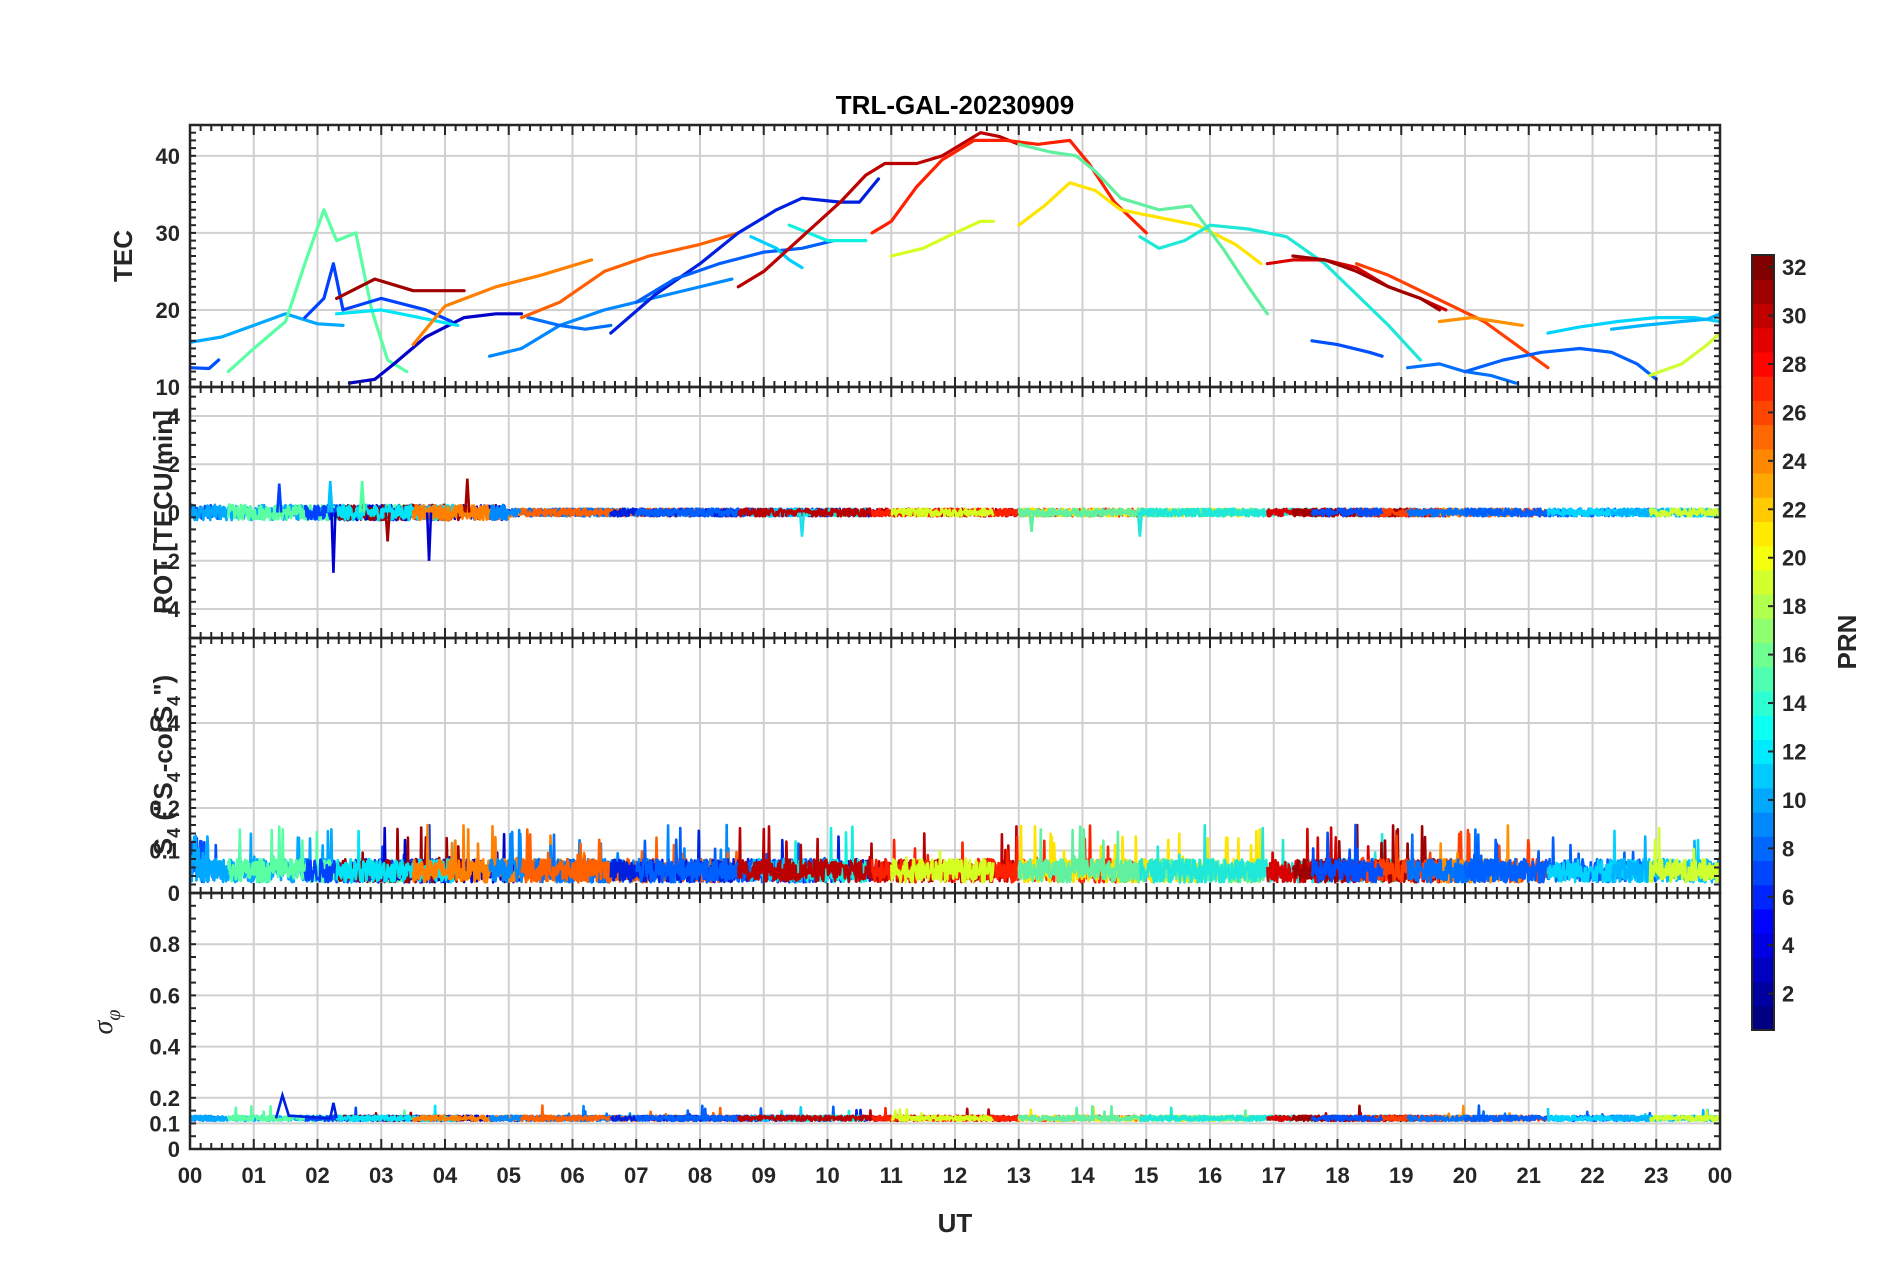  I want to click on x-tick-label: 03, so click(381, 1175).